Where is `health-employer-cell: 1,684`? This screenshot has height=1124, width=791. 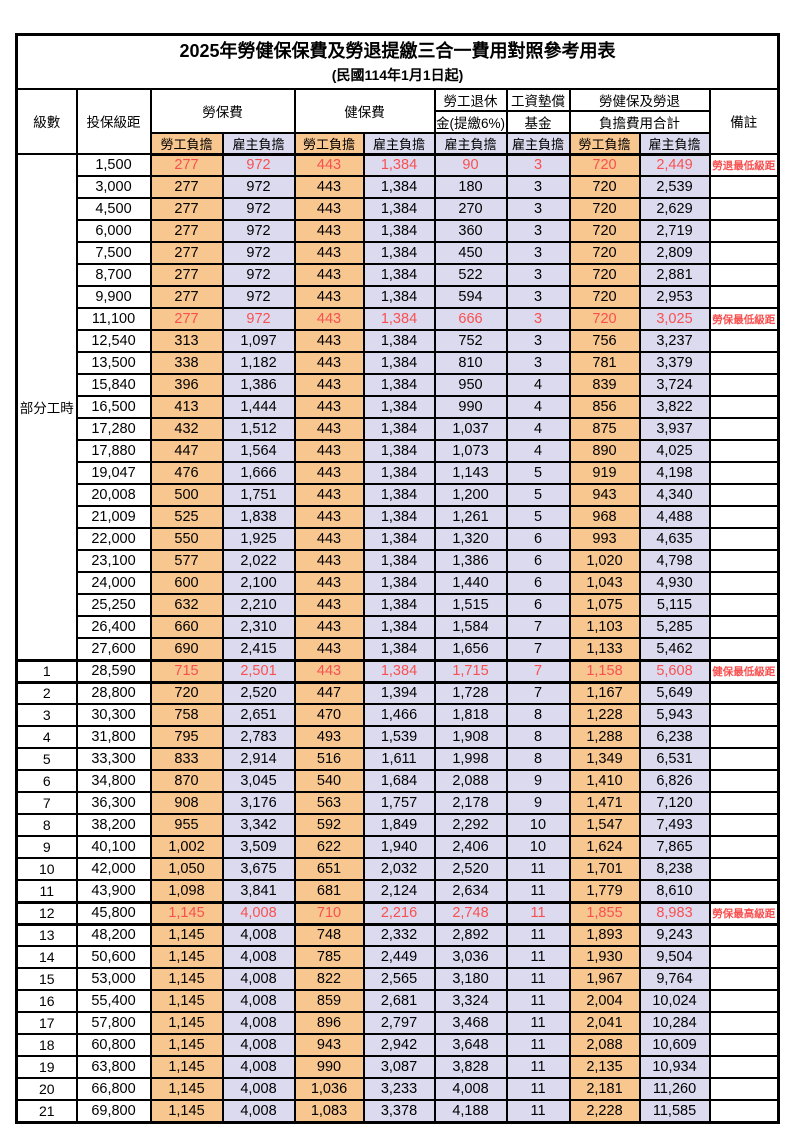
health-employer-cell: 1,684 is located at coordinates (399, 781).